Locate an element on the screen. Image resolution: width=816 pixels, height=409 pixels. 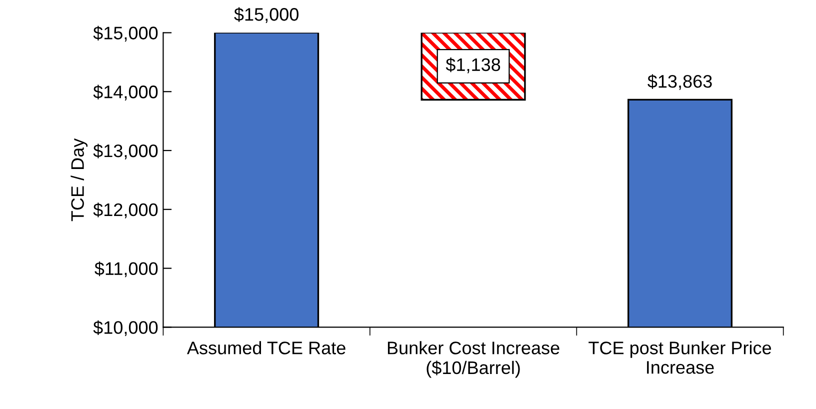
y-tick-label: $12,000 is located at coordinates (125, 210).